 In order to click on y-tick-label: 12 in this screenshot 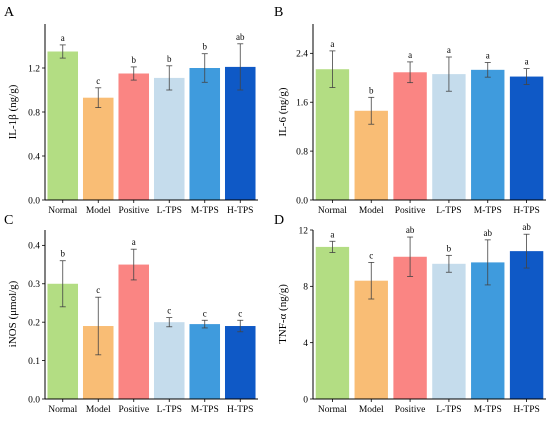, I will do `click(304, 231)`.